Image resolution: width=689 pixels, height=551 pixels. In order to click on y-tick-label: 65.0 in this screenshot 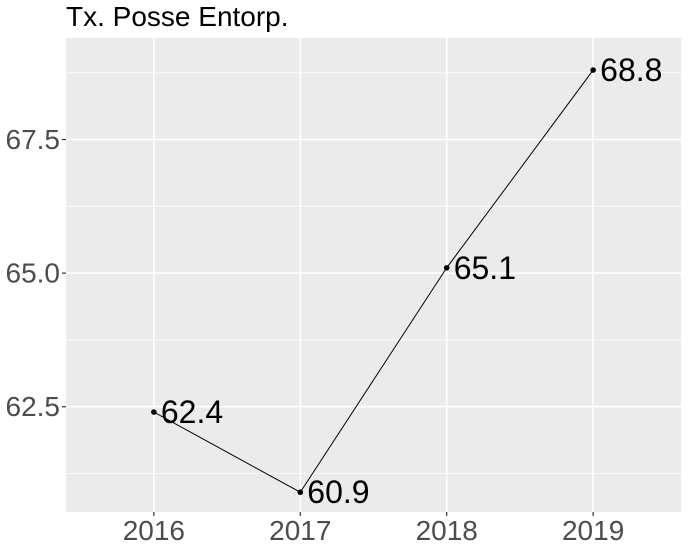, I will do `click(33, 273)`.